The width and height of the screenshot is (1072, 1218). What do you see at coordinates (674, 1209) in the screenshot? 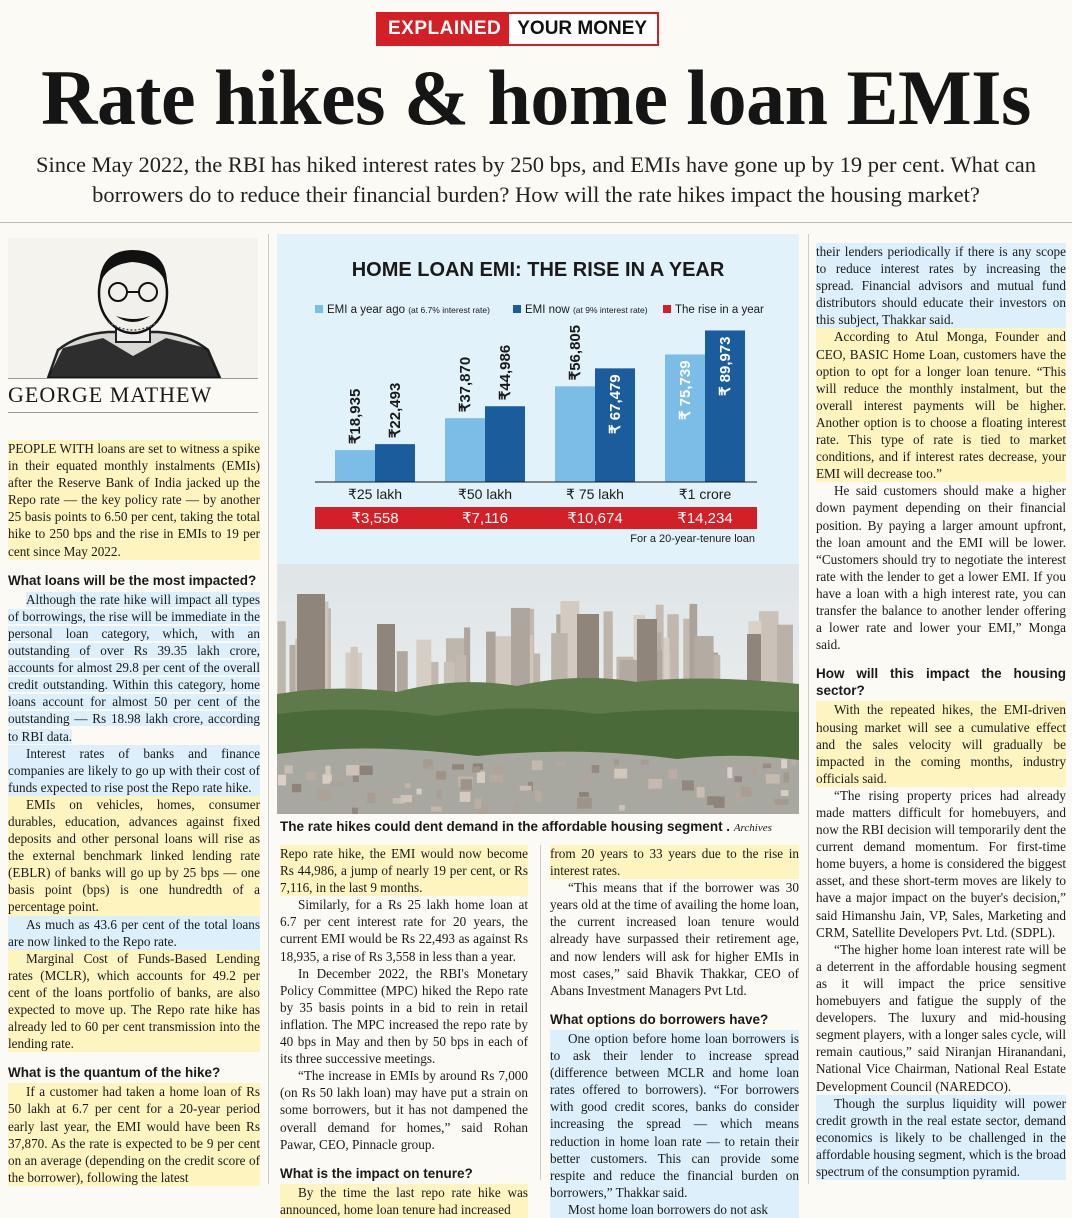
I see `paragraph: Most home loan borrowers do not ask` at bounding box center [674, 1209].